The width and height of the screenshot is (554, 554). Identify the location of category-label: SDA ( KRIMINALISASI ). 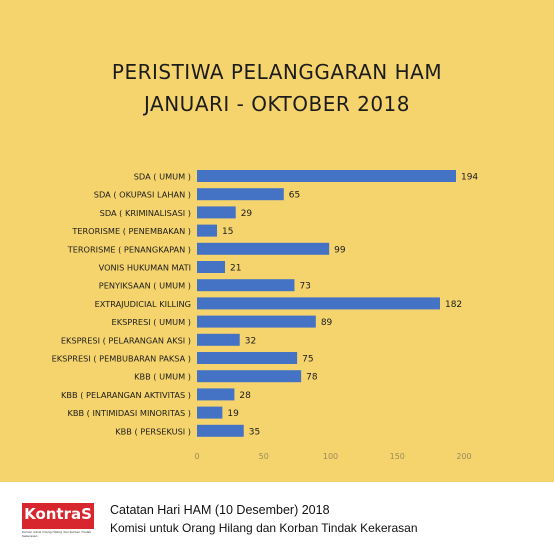
(145, 213).